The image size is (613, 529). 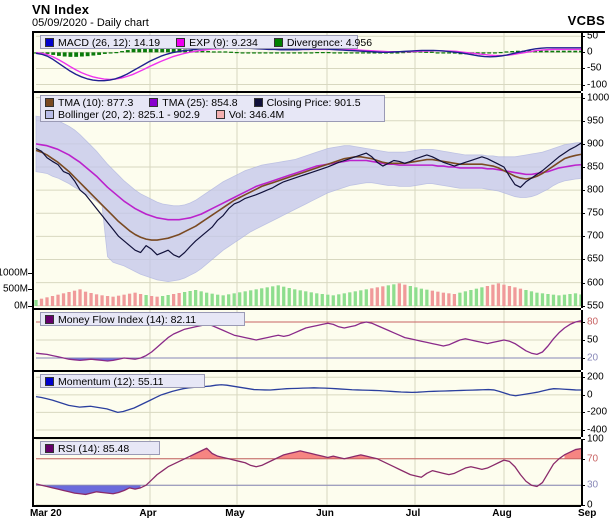 What do you see at coordinates (306, 438) in the screenshot?
I see `panel-separator-momentum` at bounding box center [306, 438].